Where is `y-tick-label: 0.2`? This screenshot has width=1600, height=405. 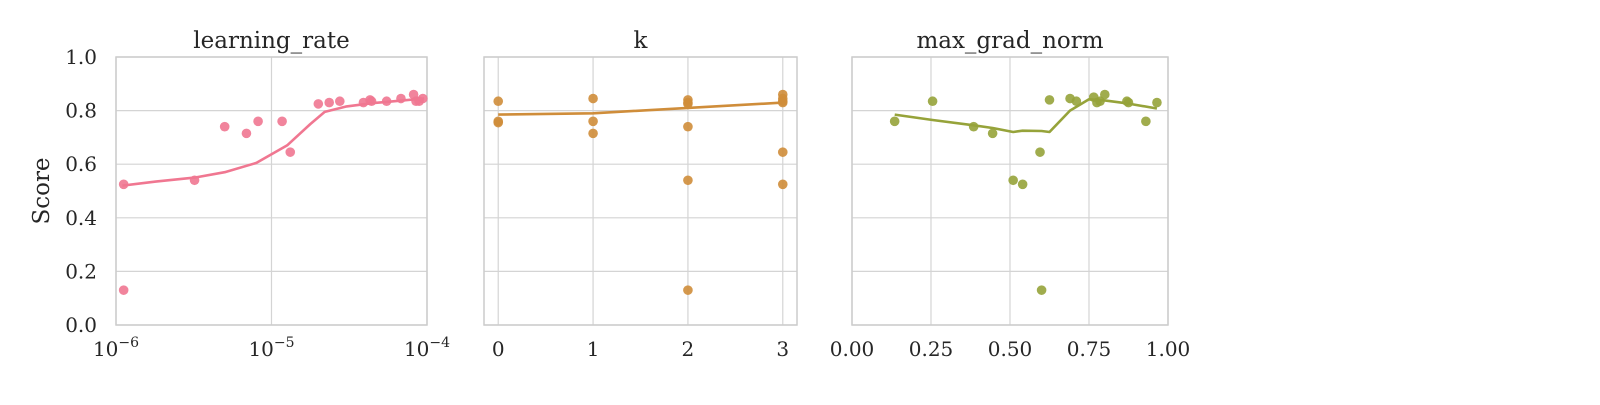
y-tick-label: 0.2 is located at coordinates (81, 271).